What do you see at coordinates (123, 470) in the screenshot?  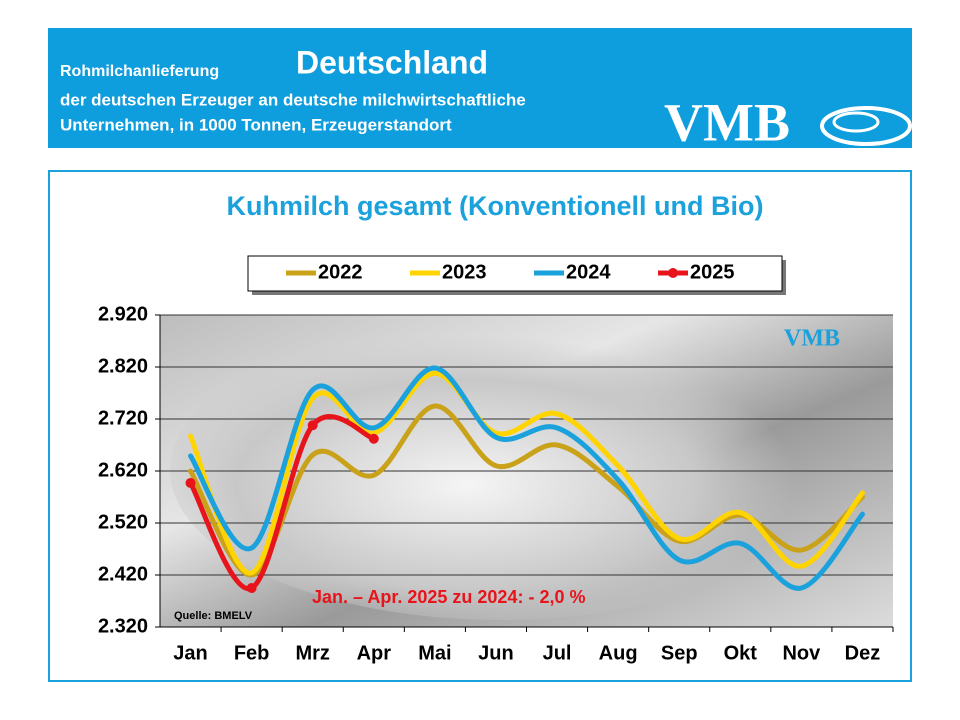 I see `y-tick-label: 2.620` at bounding box center [123, 470].